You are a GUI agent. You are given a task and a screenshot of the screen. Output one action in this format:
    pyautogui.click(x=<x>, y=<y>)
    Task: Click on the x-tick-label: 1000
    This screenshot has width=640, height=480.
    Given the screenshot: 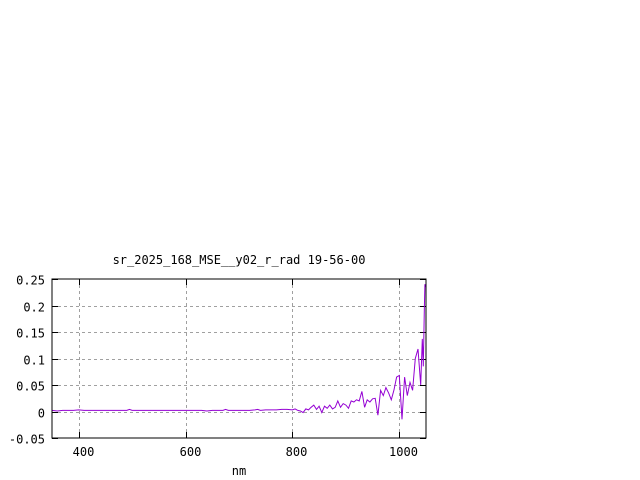 What is the action you would take?
    pyautogui.click(x=403, y=452)
    